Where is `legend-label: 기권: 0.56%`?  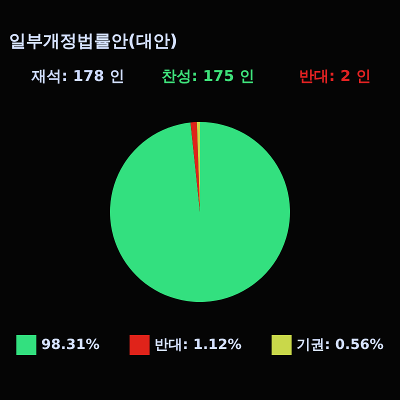
legend-label: 기권: 0.56% is located at coordinates (340, 345).